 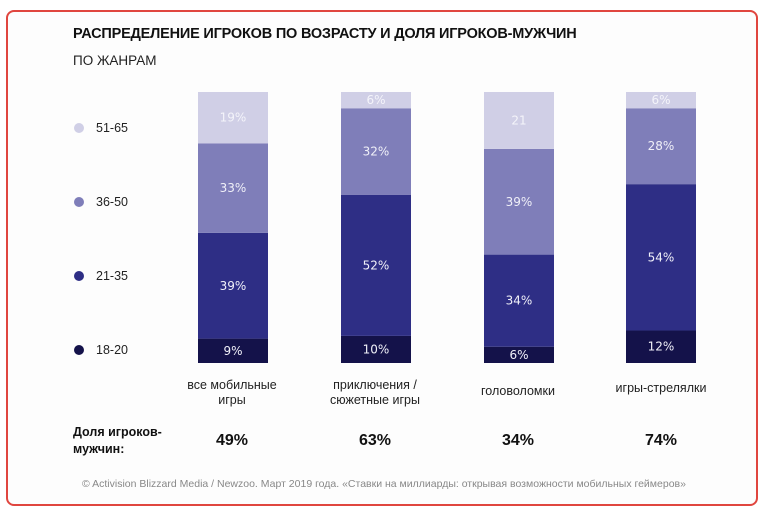 I want to click on male-share-label: Доля игроков-мужчин:, so click(x=117, y=440).